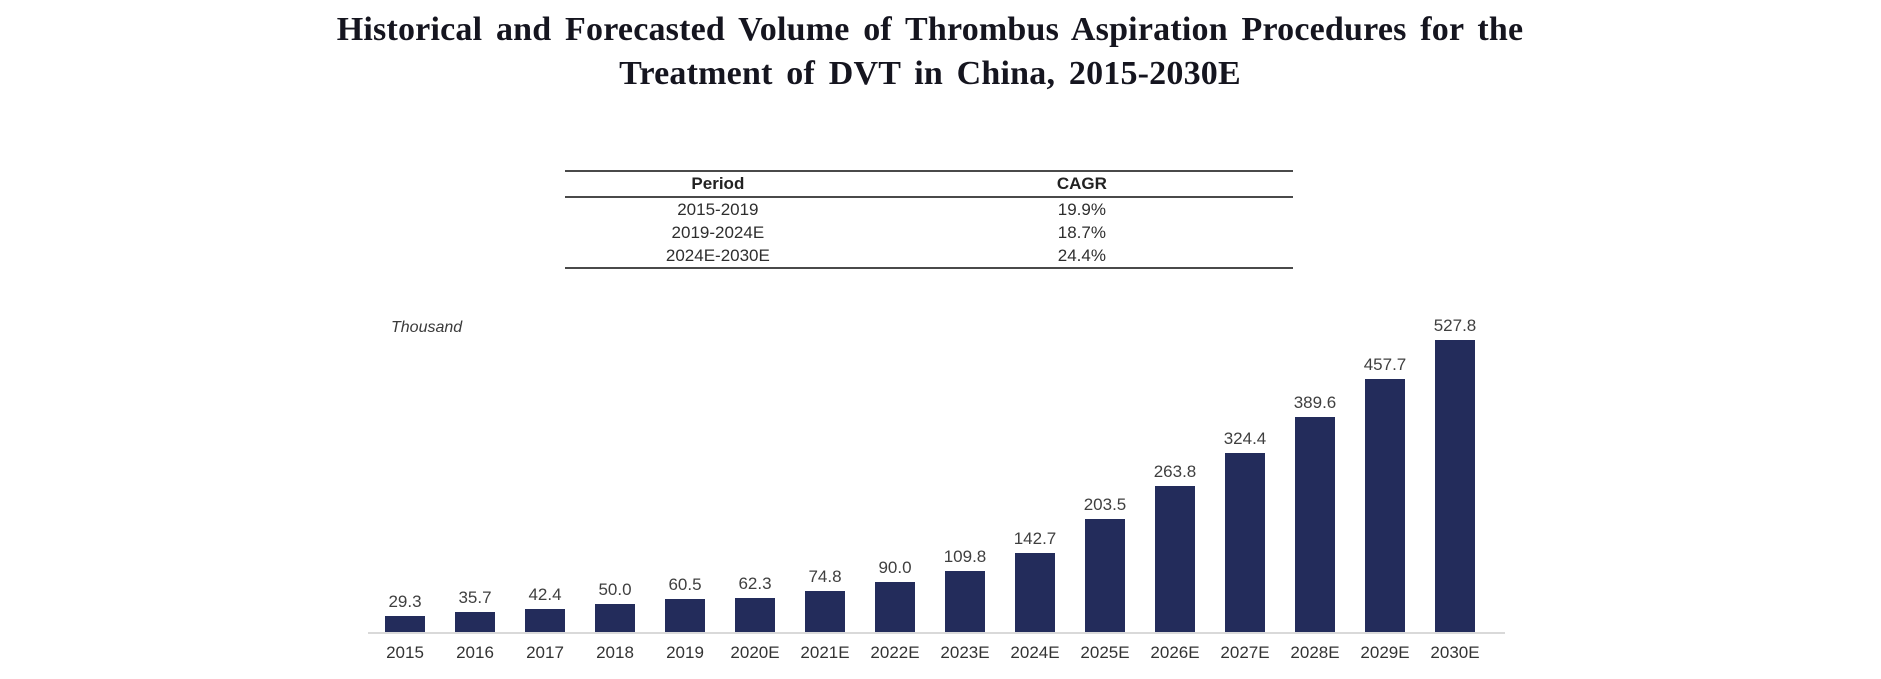 Image resolution: width=1881 pixels, height=679 pixels. What do you see at coordinates (1105, 504) in the screenshot?
I see `bar-value-label: 203.5` at bounding box center [1105, 504].